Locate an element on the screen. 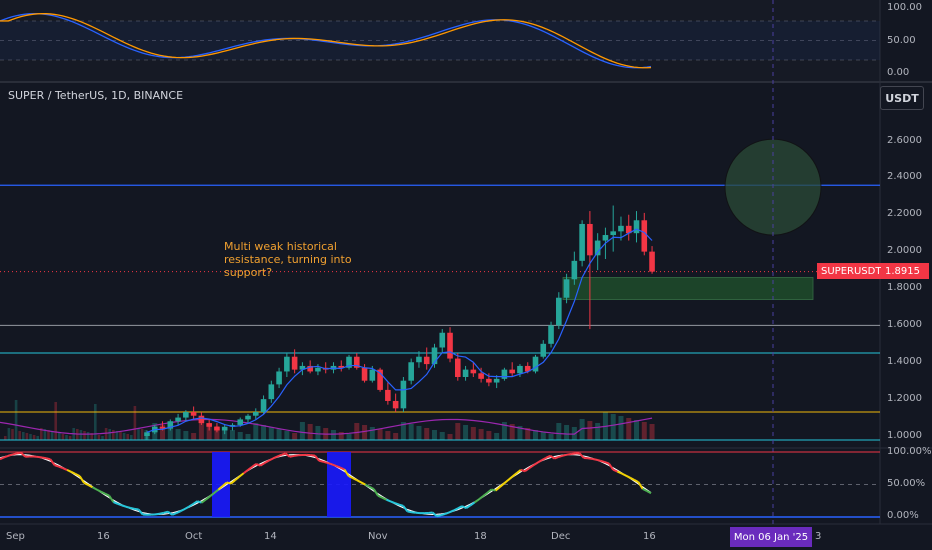 This screenshot has width=932, height=550. price-tick-1.0: 1.0000 is located at coordinates (904, 435).